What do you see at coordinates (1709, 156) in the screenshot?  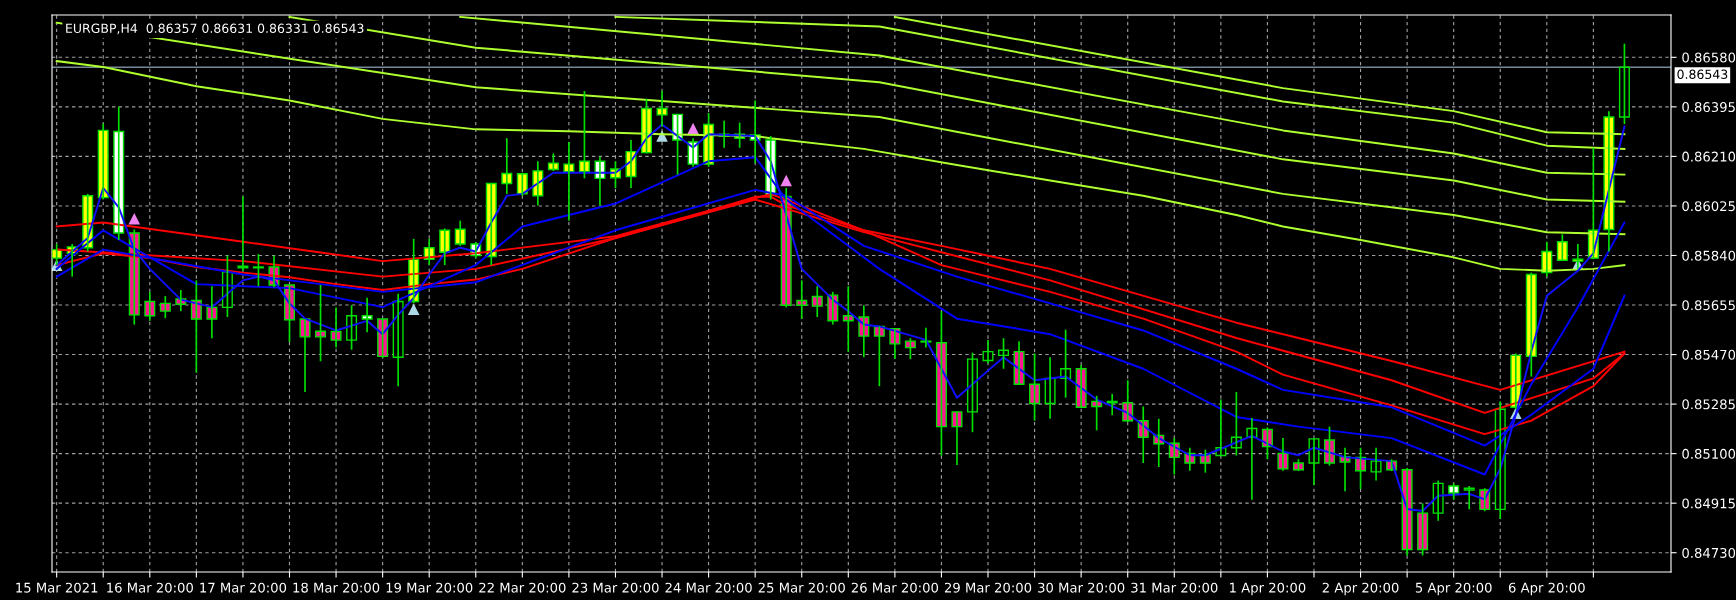 I see `y-tick-label: 0.86210` at bounding box center [1709, 156].